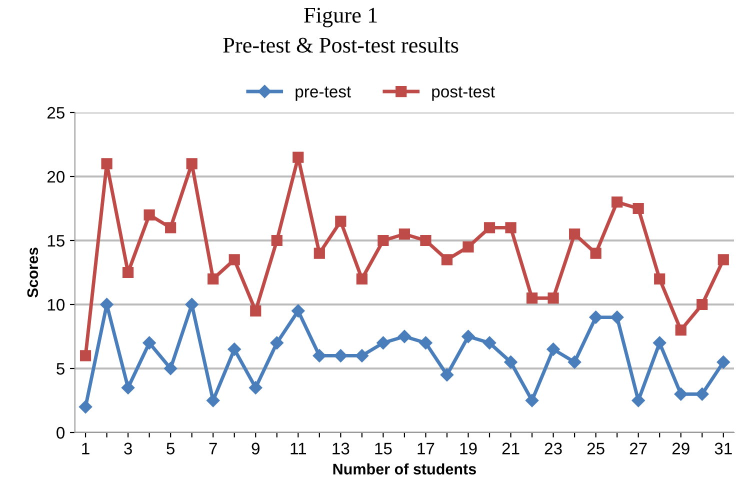  I want to click on x-tick-label: 1, so click(86, 448).